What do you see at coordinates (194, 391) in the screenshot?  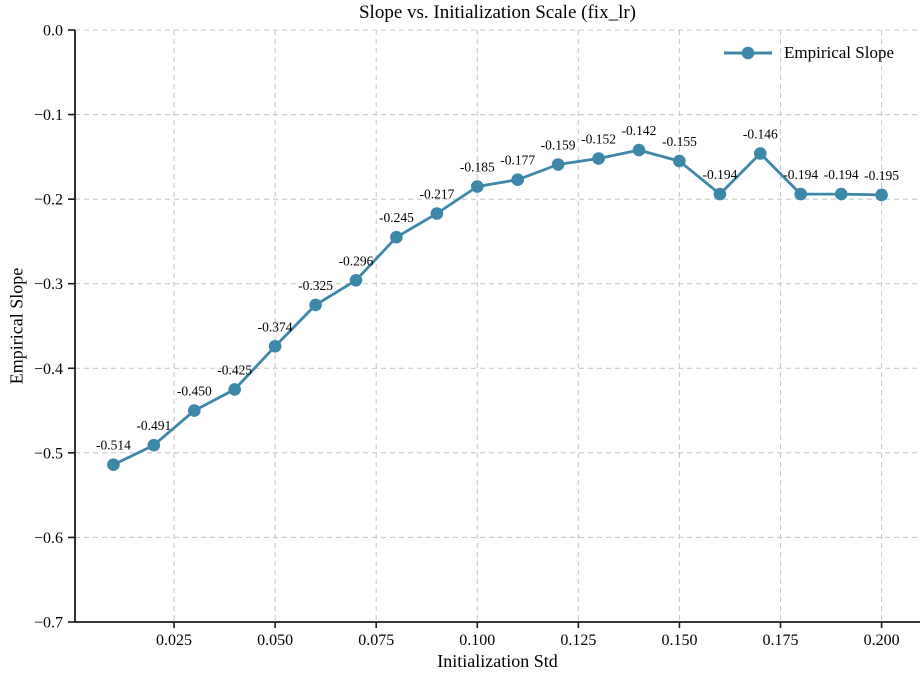 I see `data-point-label: -0.450` at bounding box center [194, 391].